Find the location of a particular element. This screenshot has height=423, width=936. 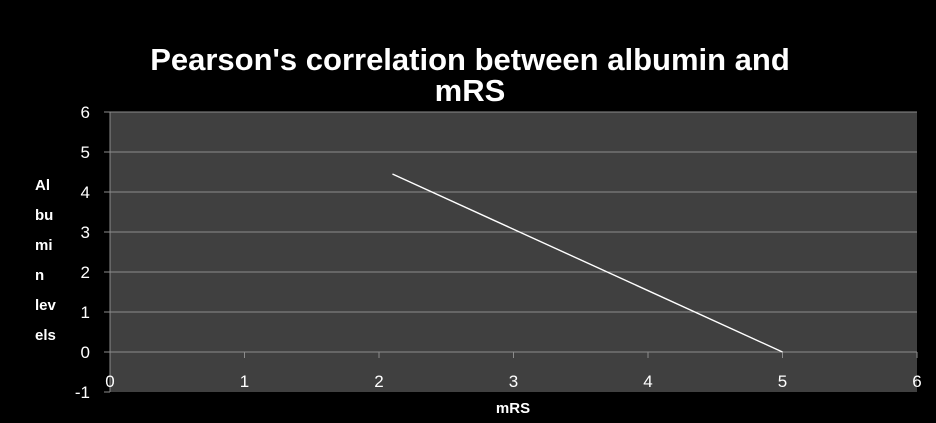

y-axis-title-line-3: mi is located at coordinates (44, 245).